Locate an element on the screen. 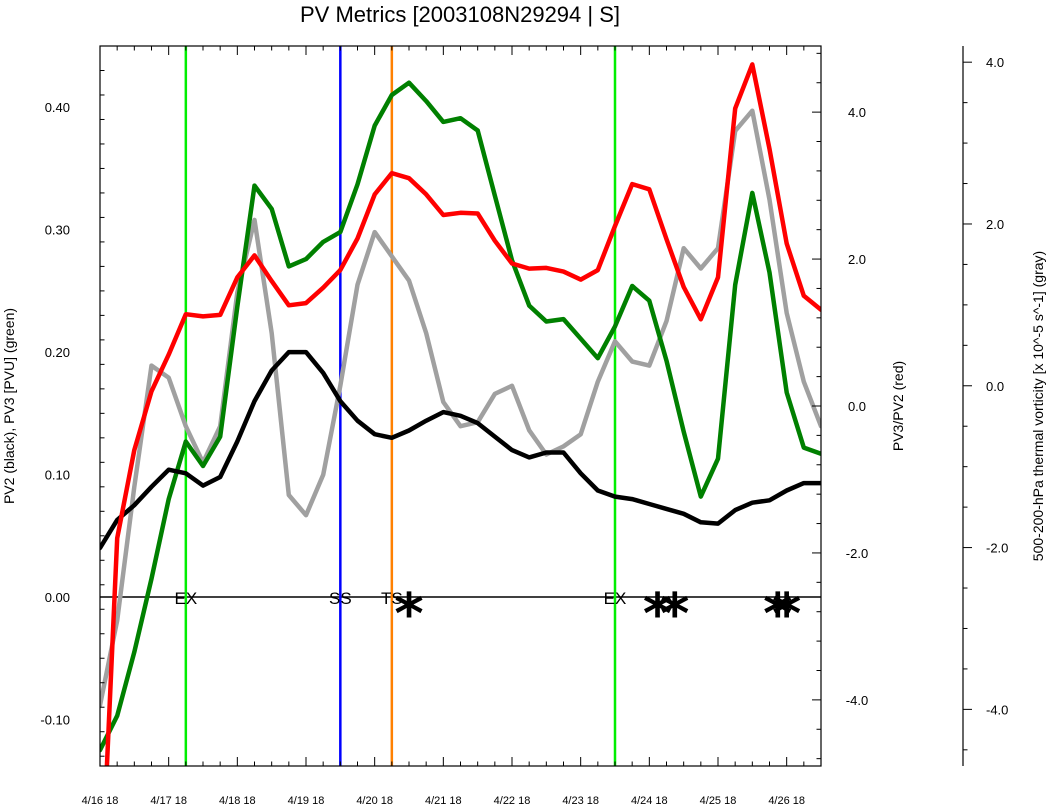 This screenshot has width=1048, height=805. y-right-tick-label: 0.0 is located at coordinates (857, 406).